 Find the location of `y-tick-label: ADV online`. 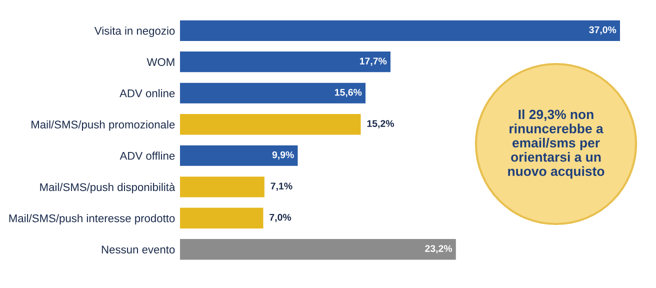

y-tick-label: ADV online is located at coordinates (147, 93).